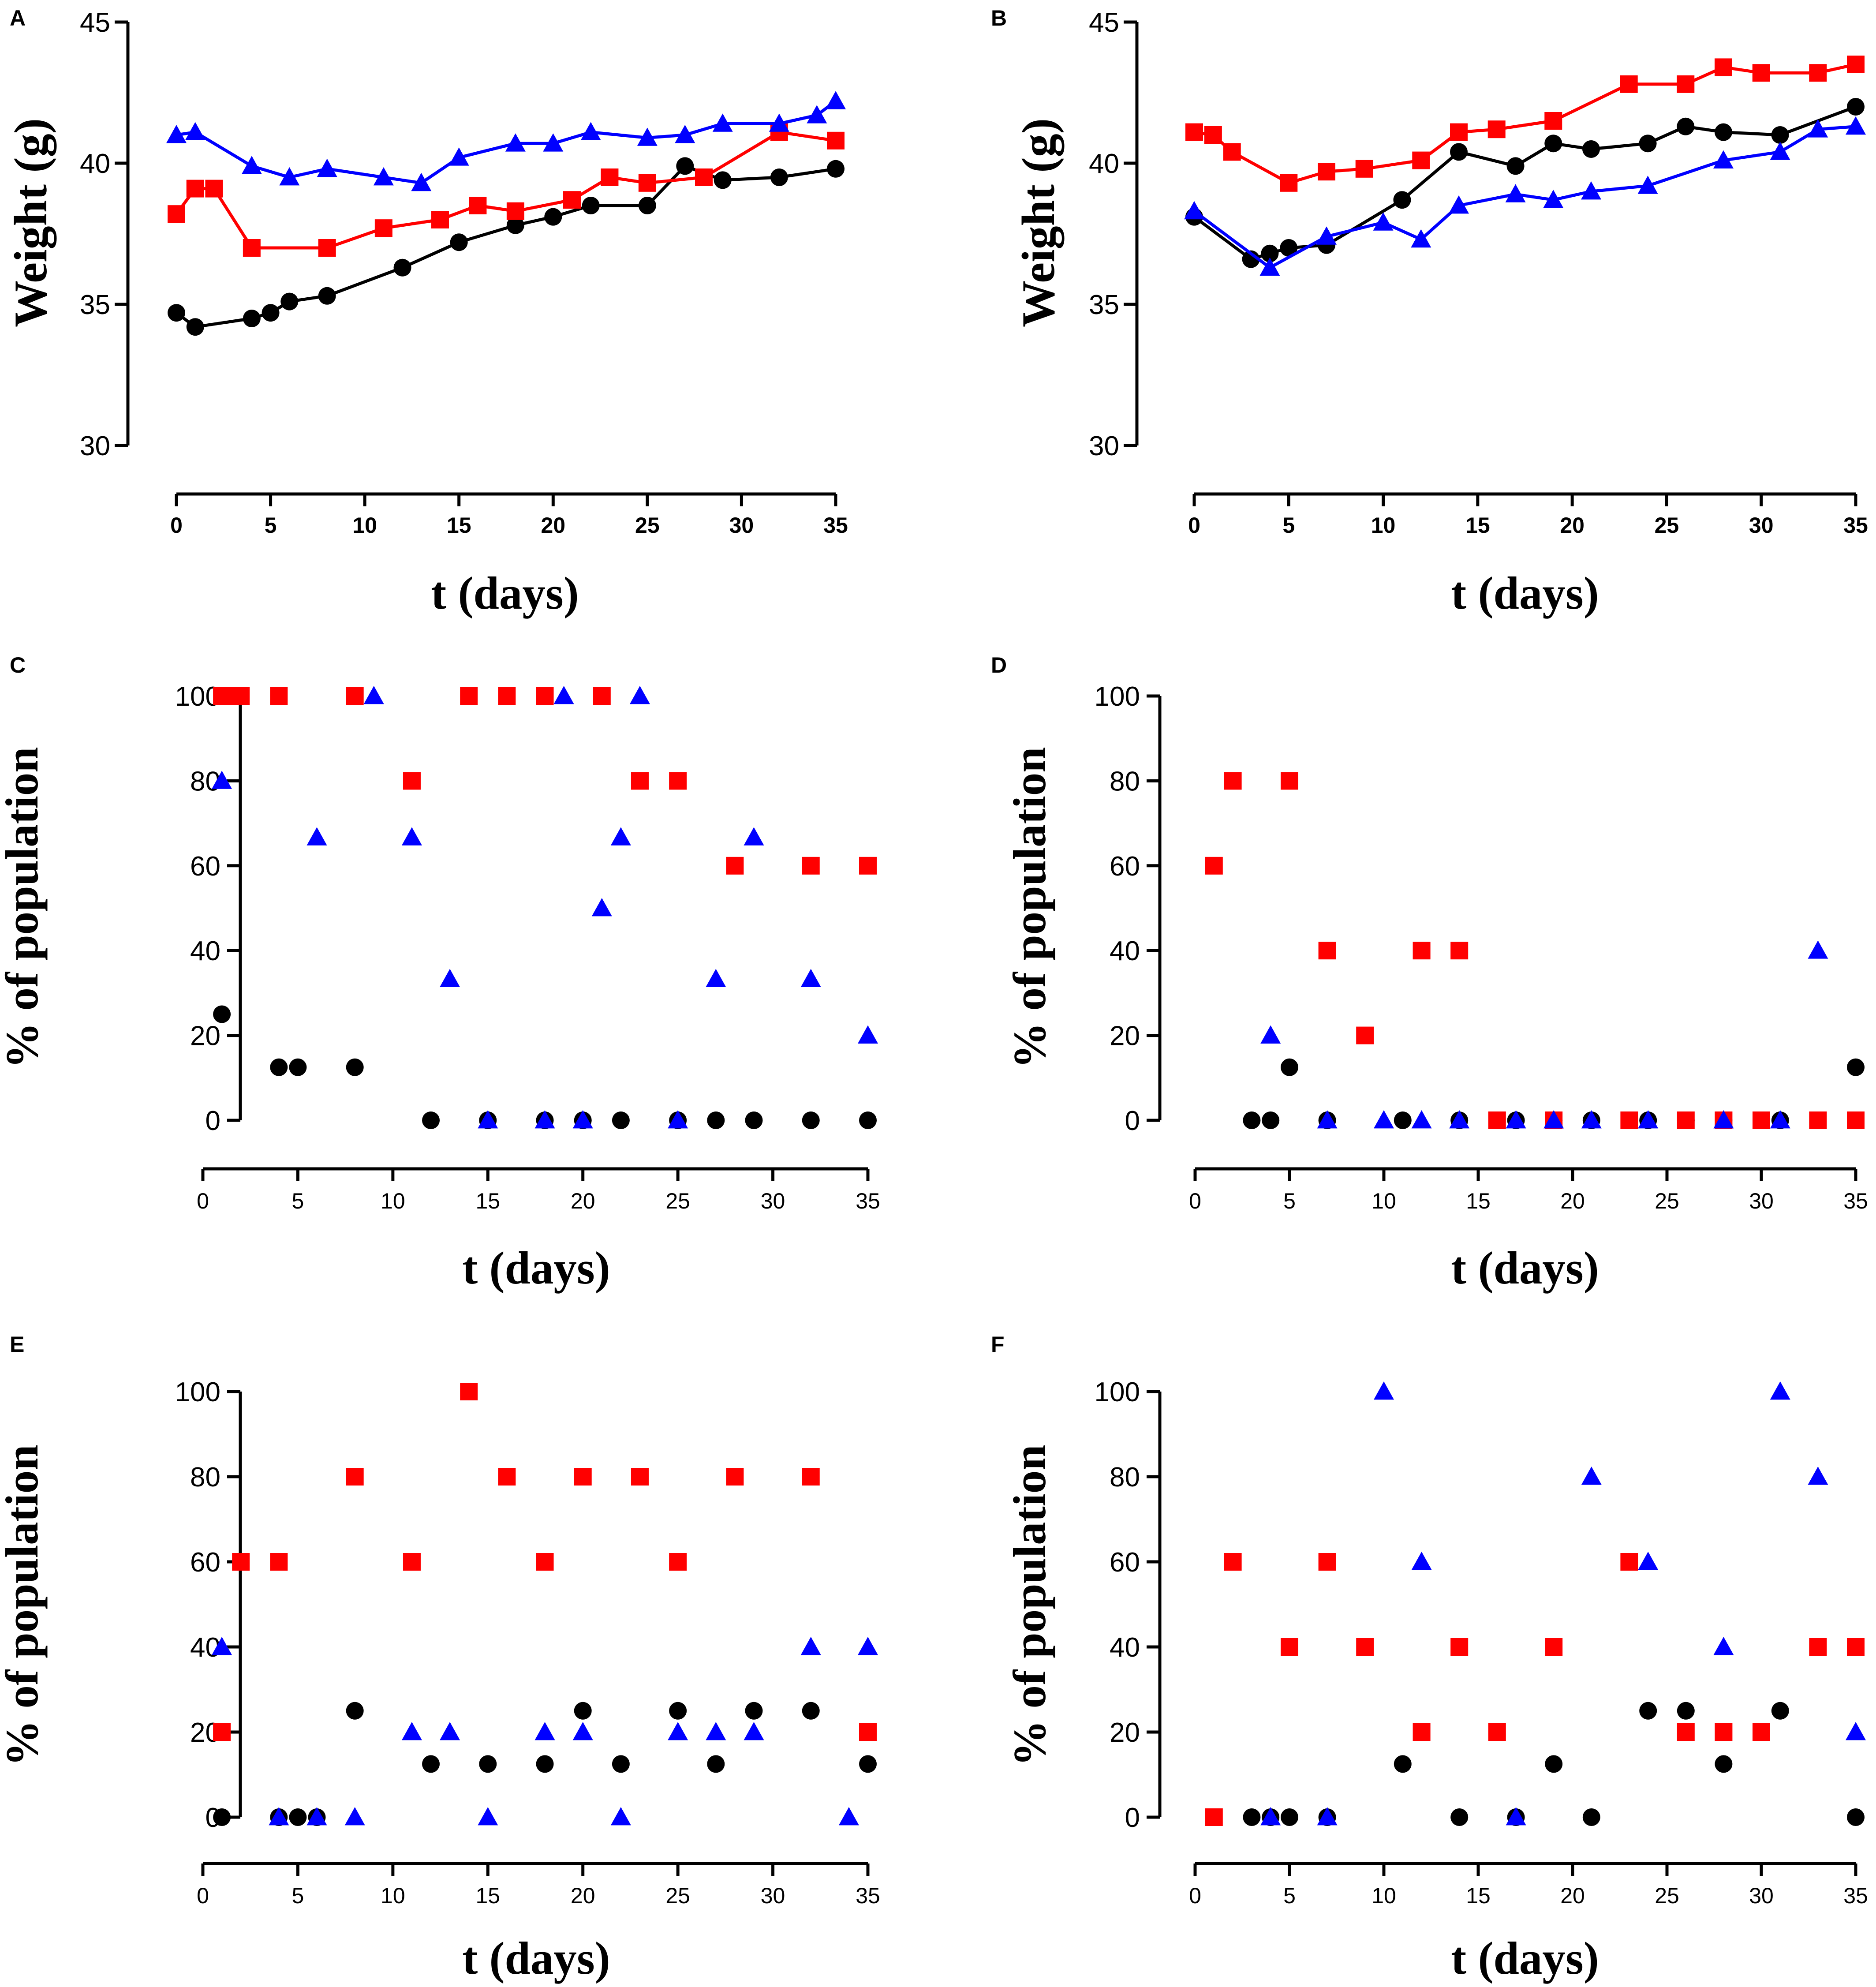 Image resolution: width=1876 pixels, height=1987 pixels. I want to click on x-tick-label: 10, so click(393, 1896).